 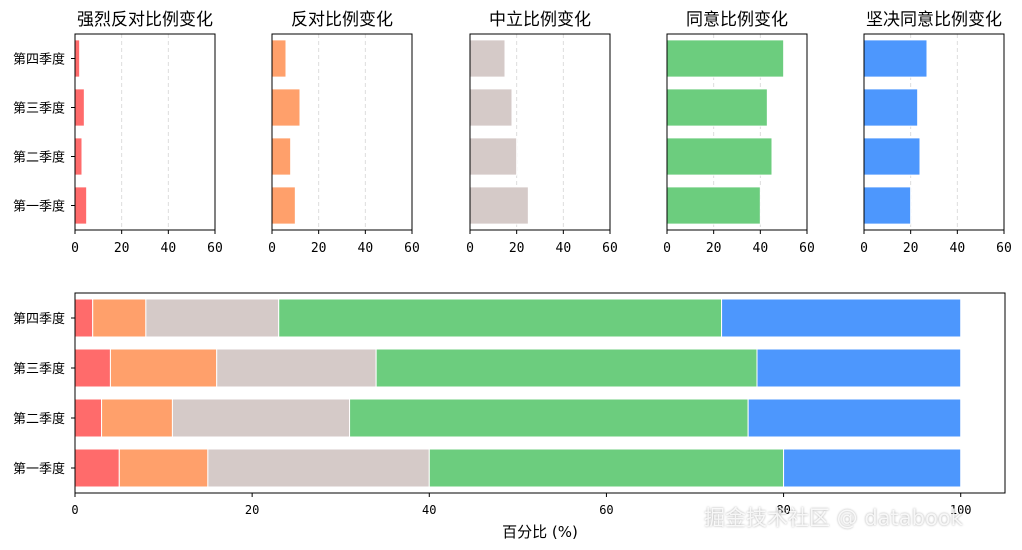 I want to click on watermark: 掘金技术社区 @ databook, so click(x=833, y=518).